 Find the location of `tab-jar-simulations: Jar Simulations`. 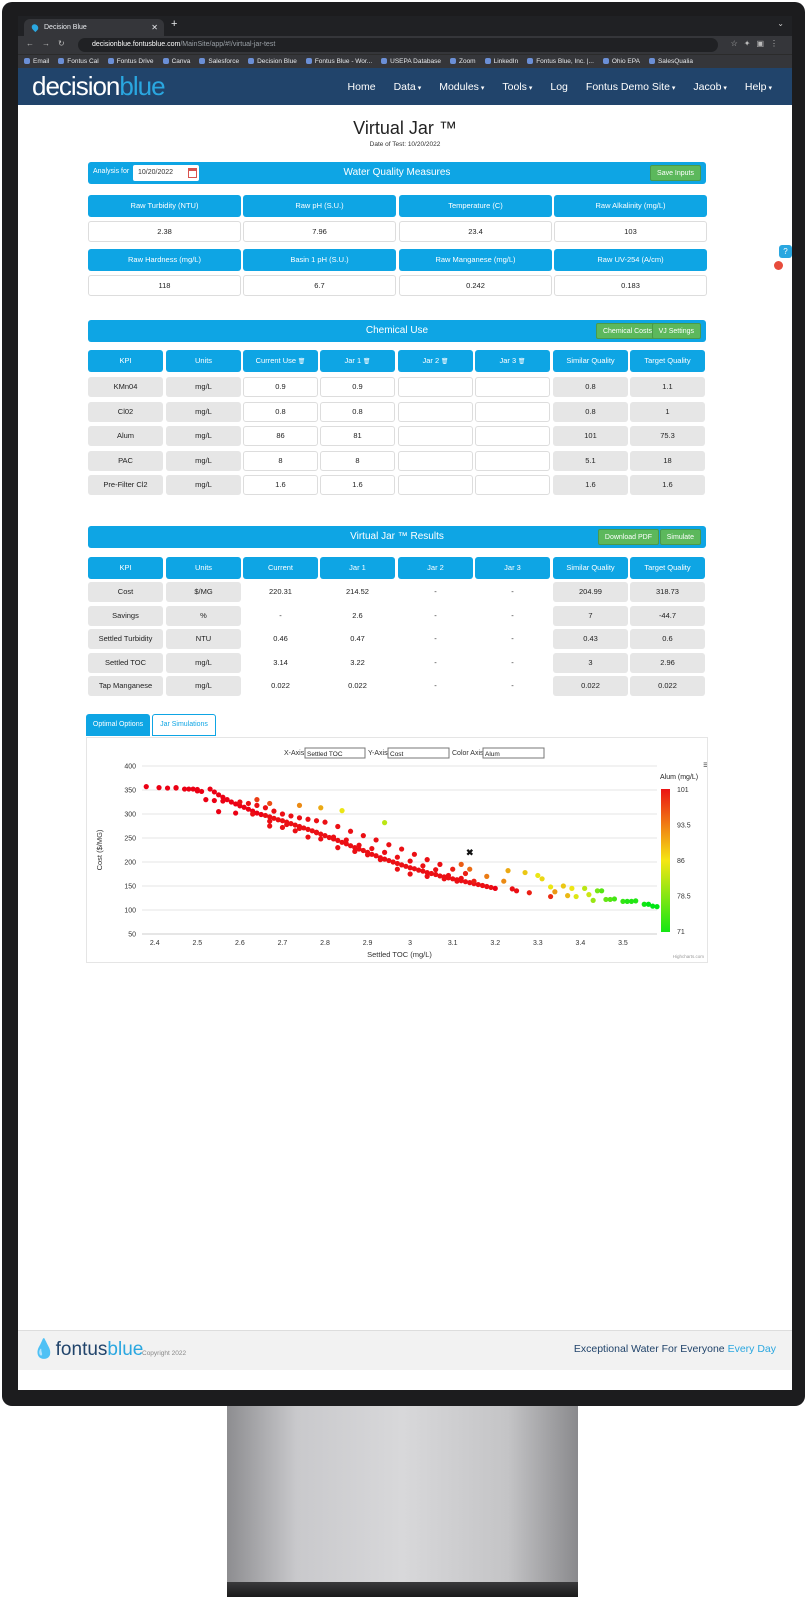

tab-jar-simulations: Jar Simulations is located at coordinates (184, 725).